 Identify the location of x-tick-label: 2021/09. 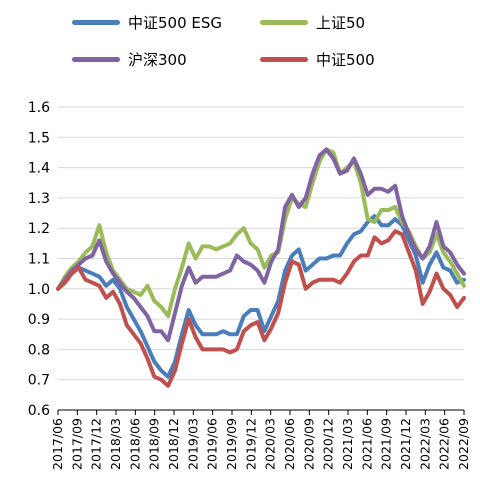
(386, 444).